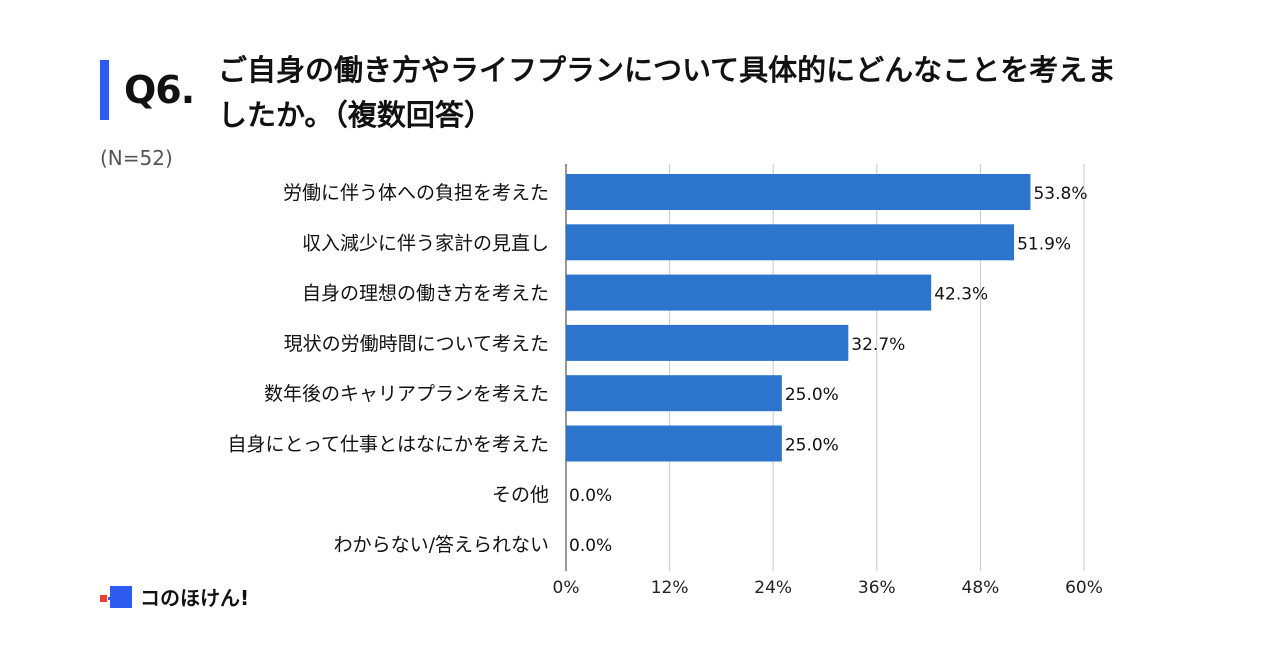  Describe the element at coordinates (828, 588) in the screenshot. I see `x-axis-ticks: 0% 12% 24% 36% 48% 60%` at that location.